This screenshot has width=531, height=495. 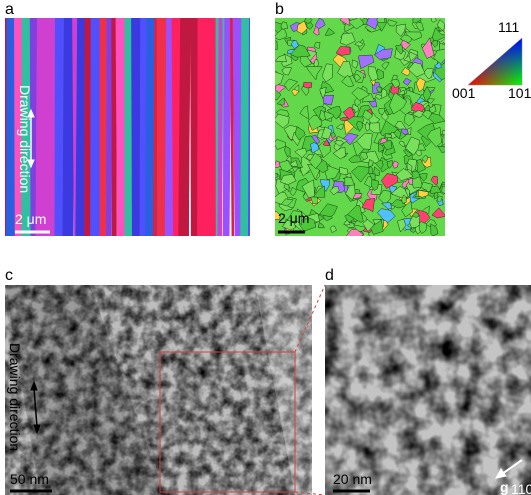 I want to click on zoom-box, so click(x=227, y=422).